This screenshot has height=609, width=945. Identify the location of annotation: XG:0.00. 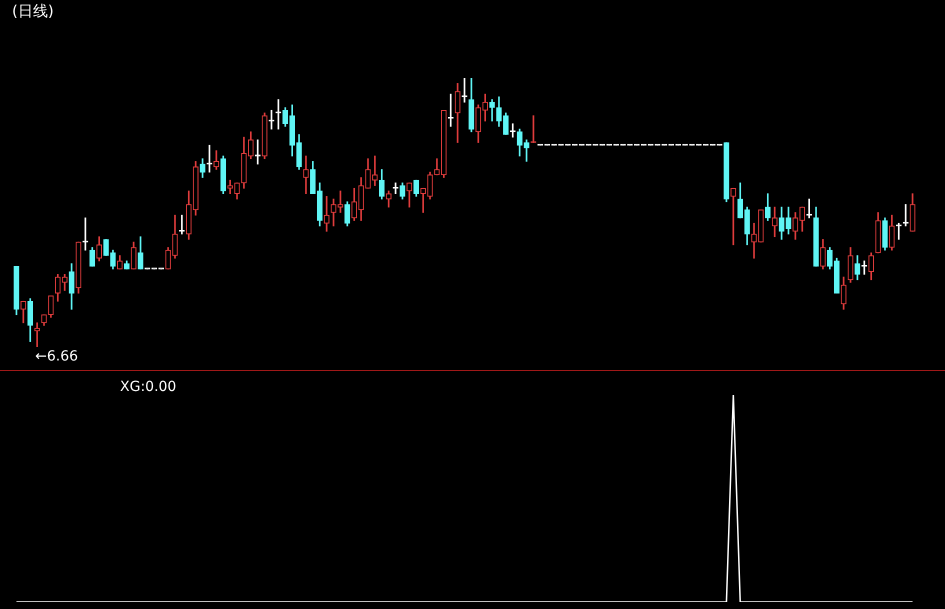
(148, 387).